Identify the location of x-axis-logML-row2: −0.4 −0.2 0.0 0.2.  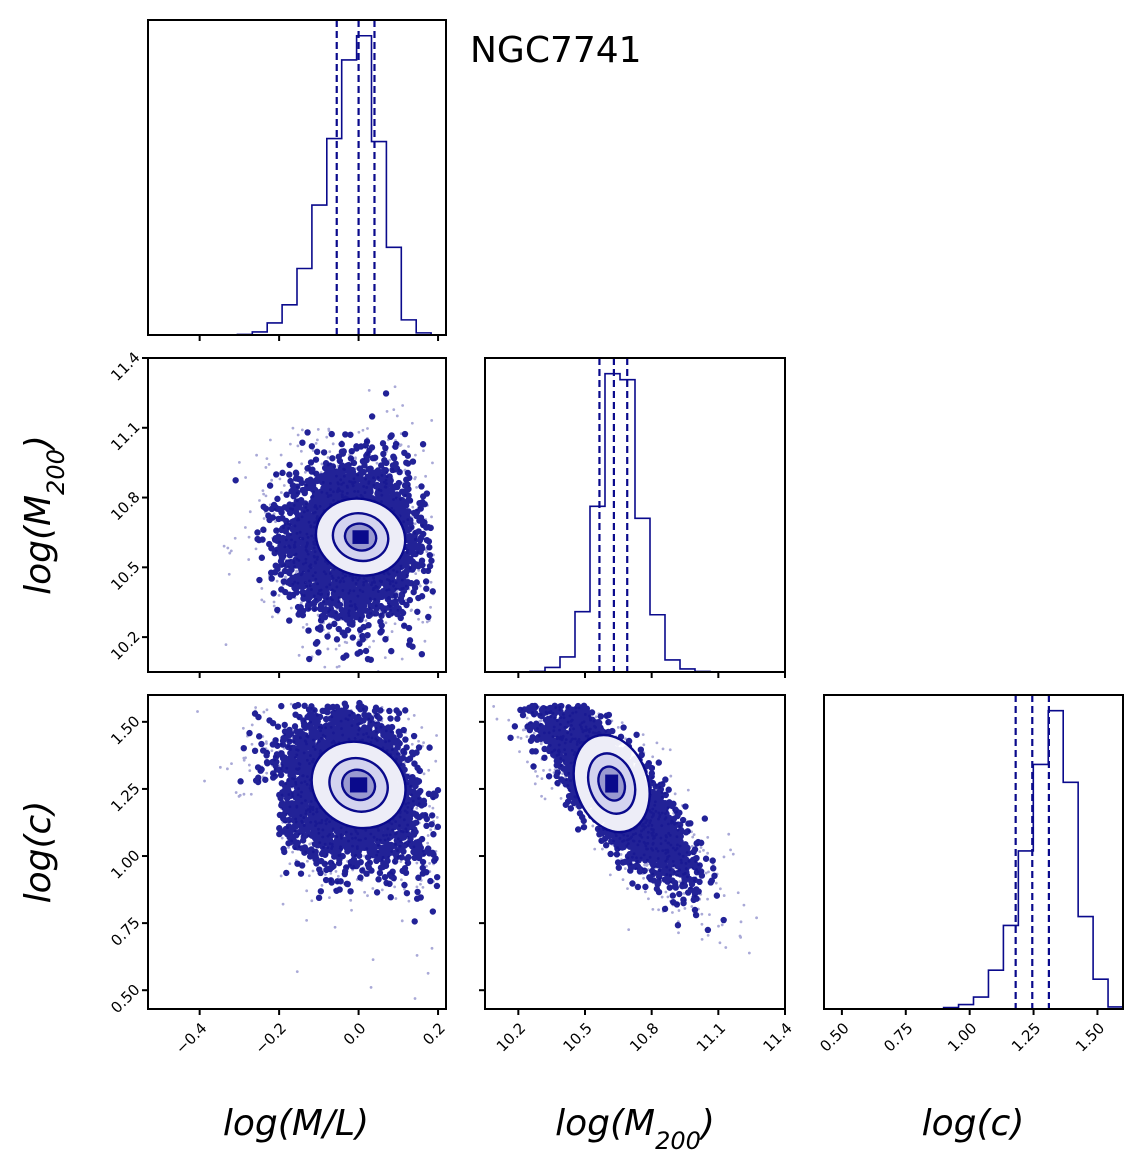
(310, 1033).